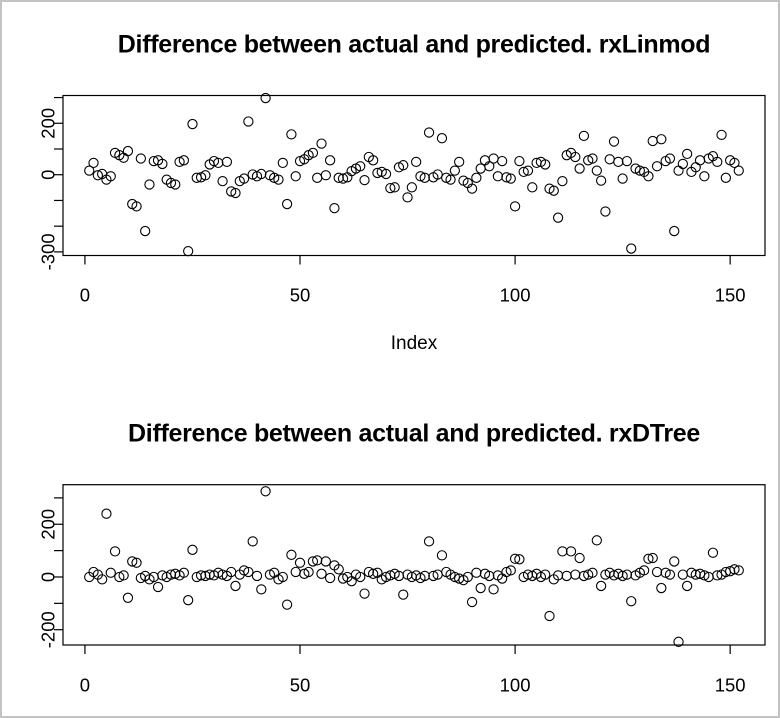  What do you see at coordinates (48, 175) in the screenshot?
I see `y-tick-label: 0` at bounding box center [48, 175].